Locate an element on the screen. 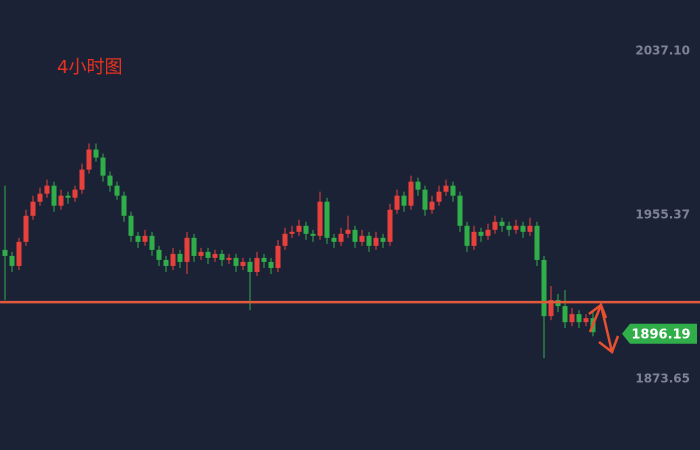 This screenshot has height=450, width=700. chart-title: 4小时图 is located at coordinates (89, 67).